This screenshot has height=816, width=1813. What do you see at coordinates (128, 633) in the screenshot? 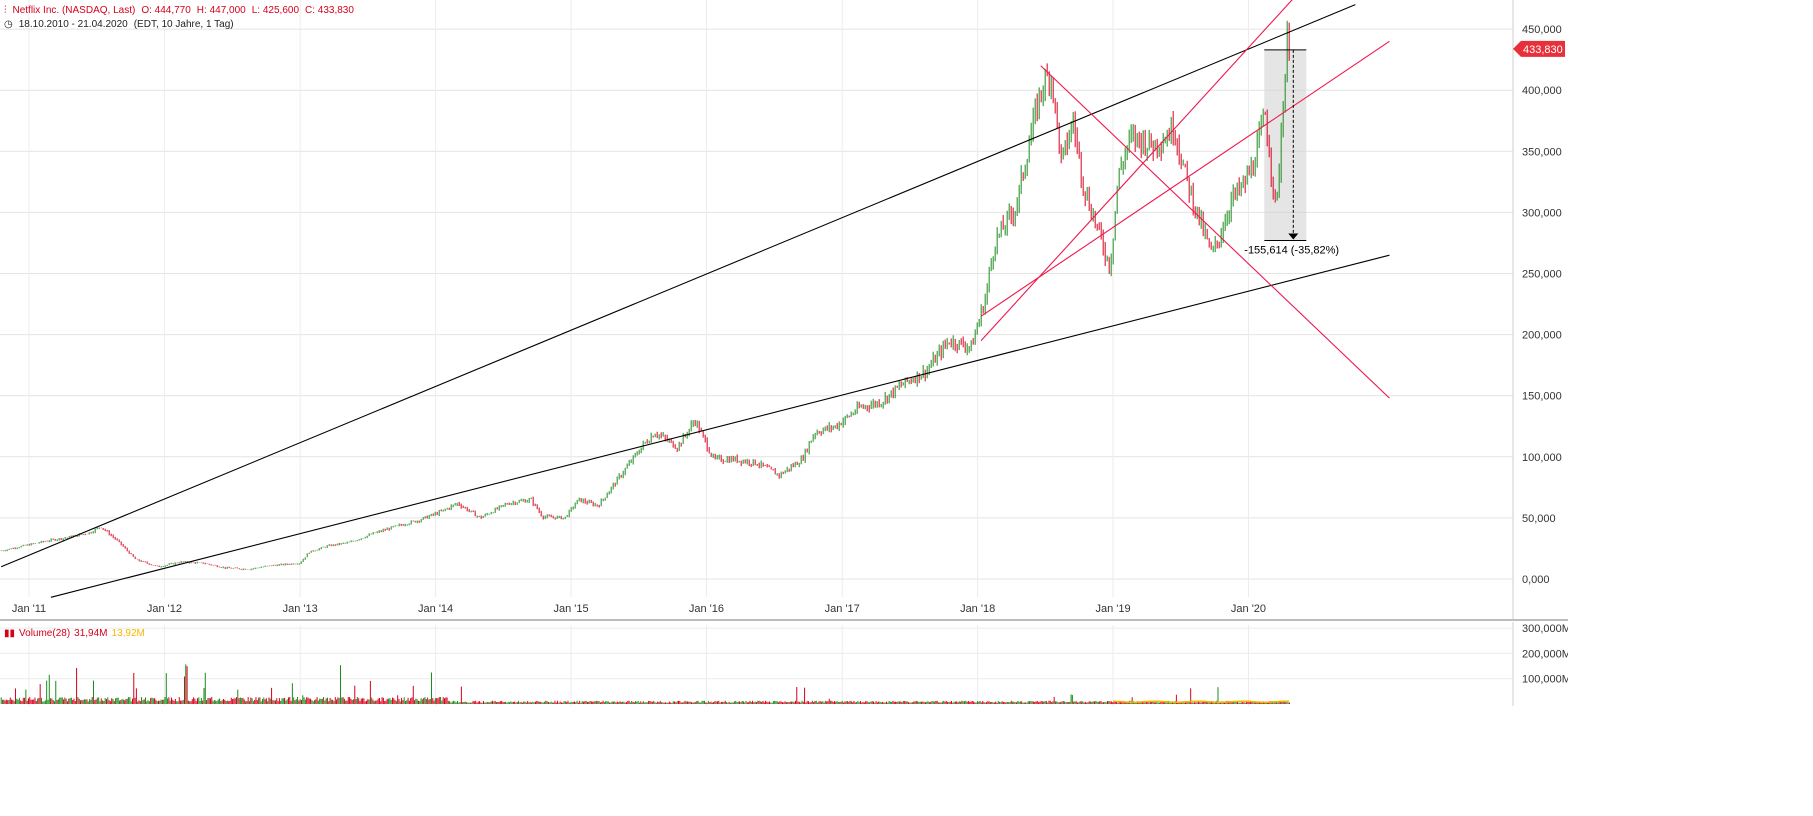
I see `volume-avg: 13,92M` at bounding box center [128, 633].